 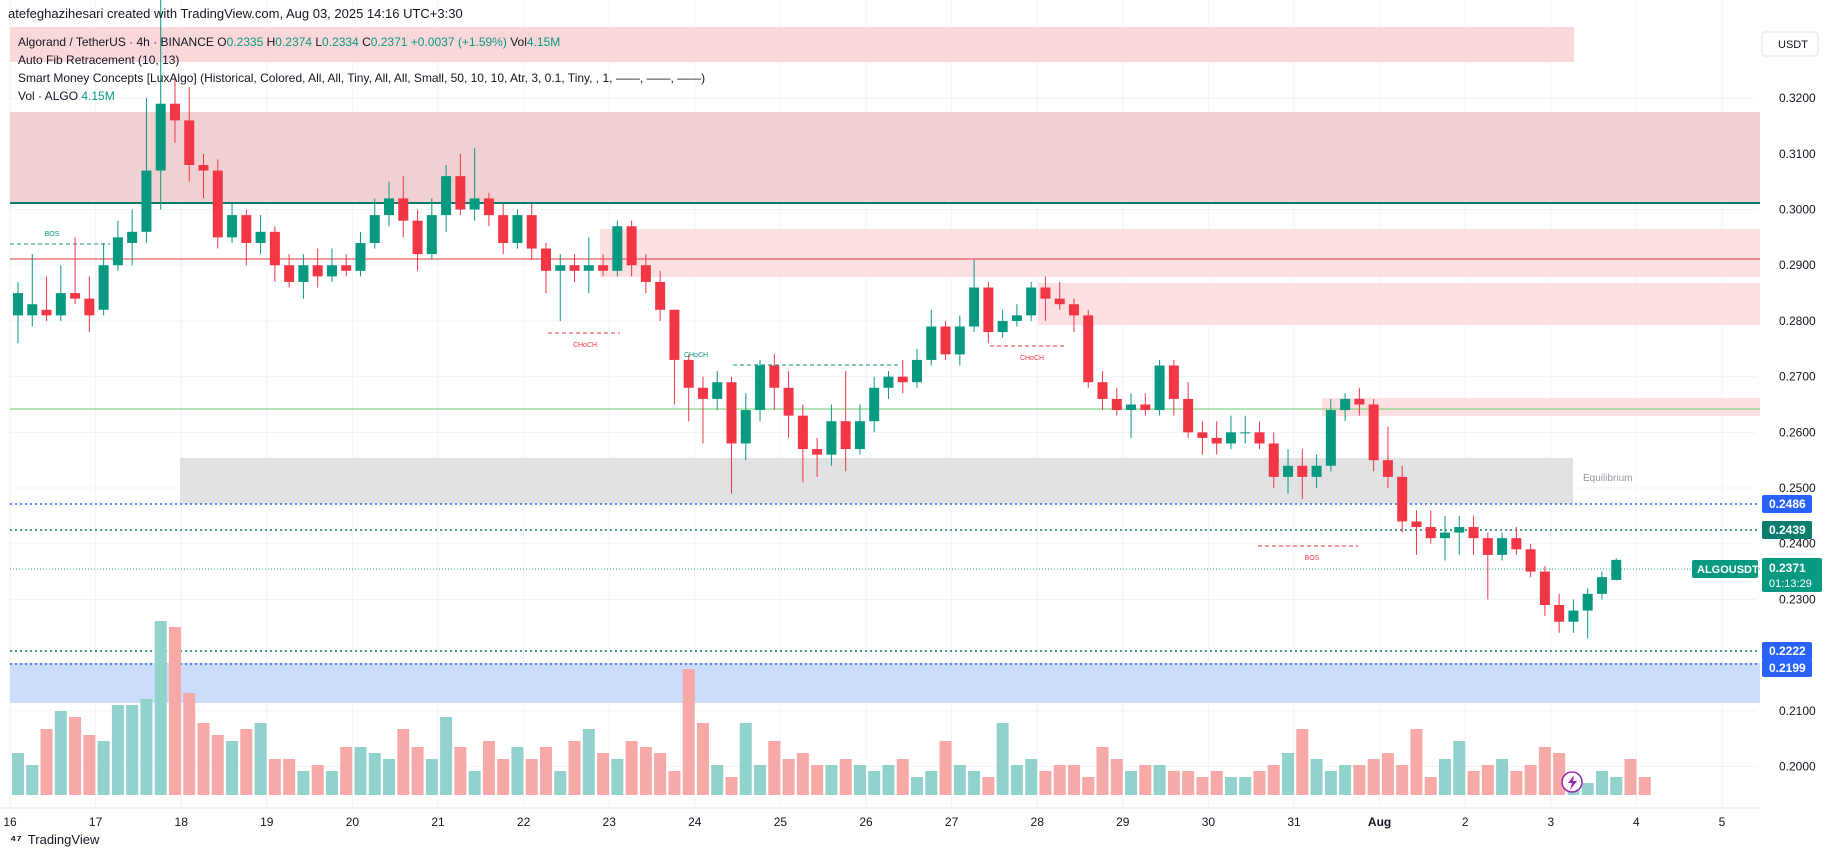 What do you see at coordinates (182, 822) in the screenshot?
I see `time-tick-label: 18` at bounding box center [182, 822].